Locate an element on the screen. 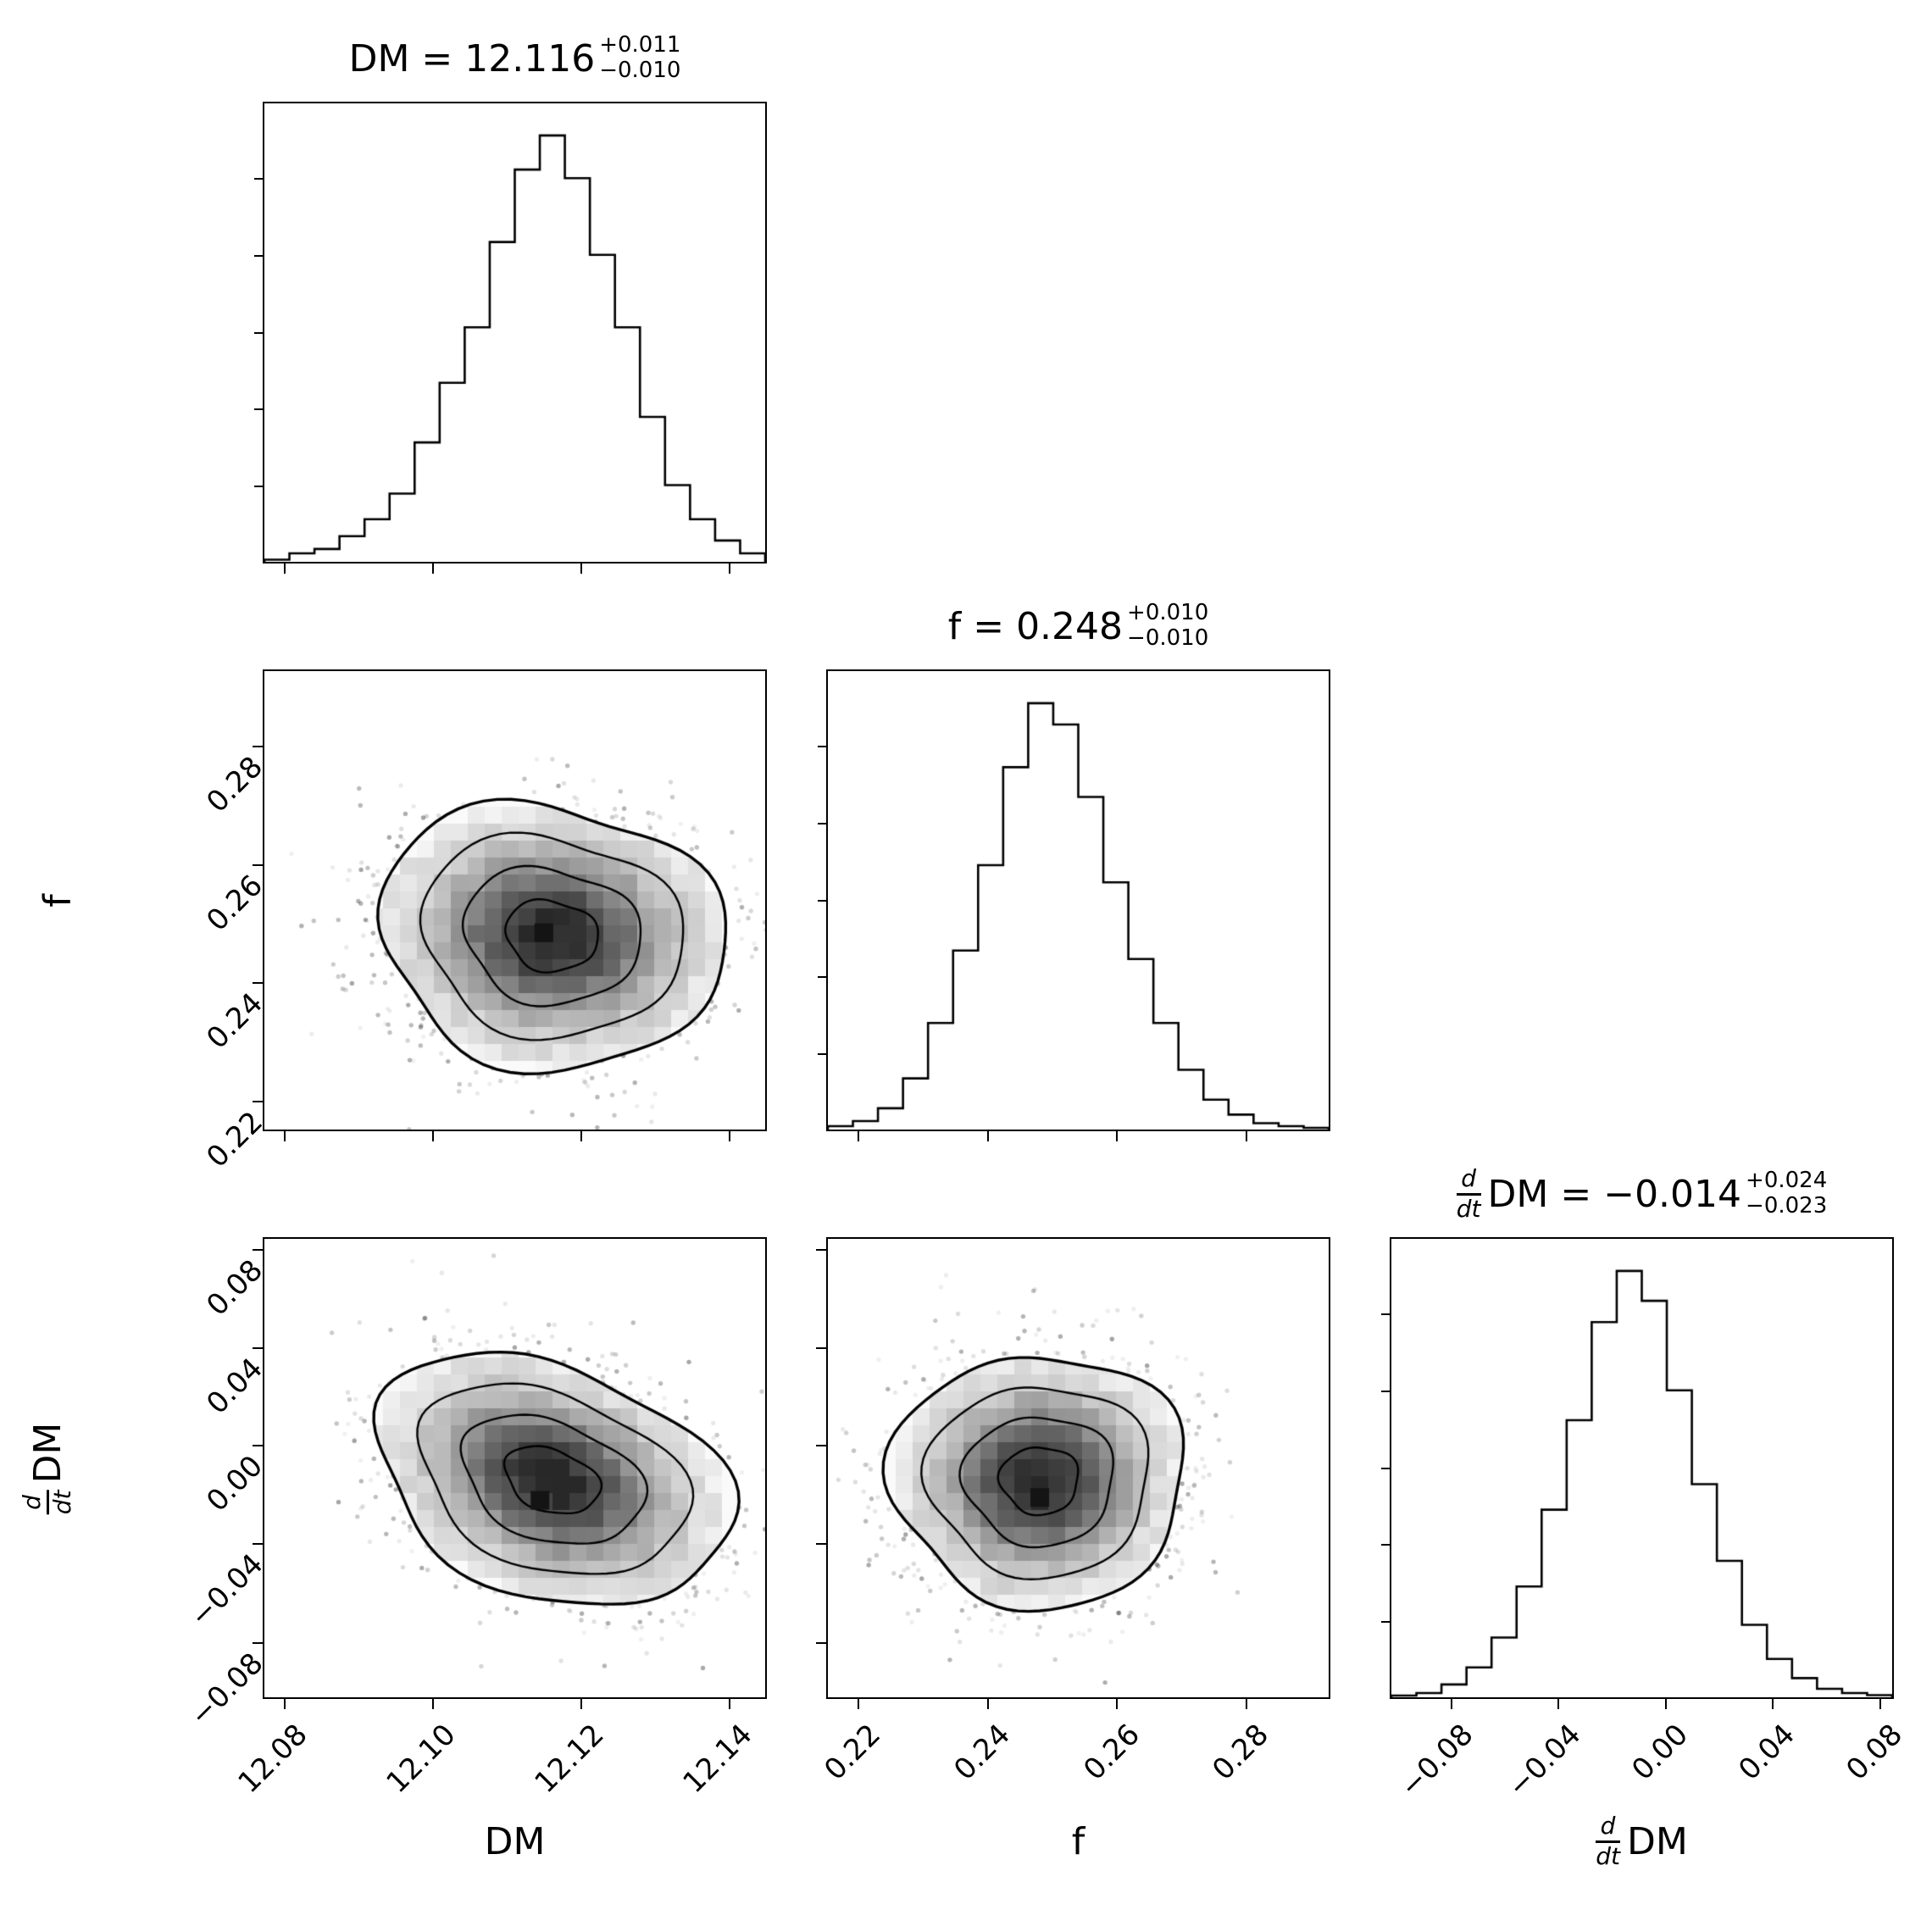 The image size is (1932, 1932). panel-hist-DM is located at coordinates (515, 333).